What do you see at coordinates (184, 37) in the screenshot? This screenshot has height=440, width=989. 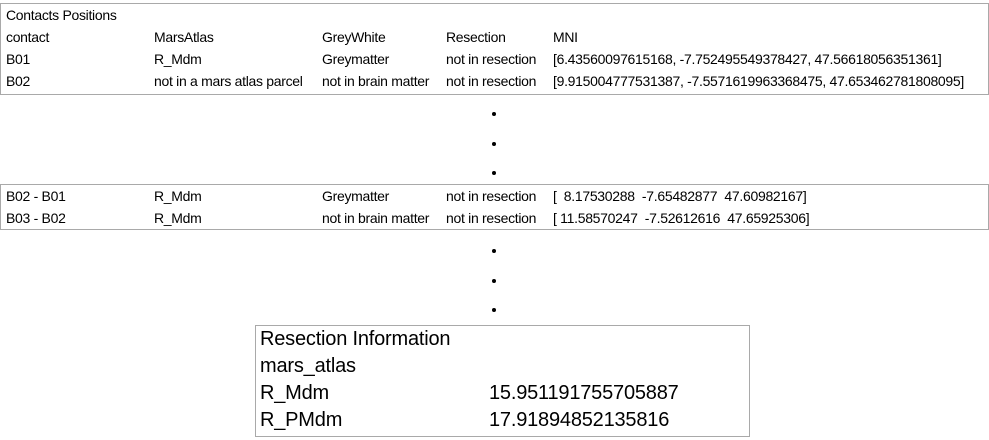 I see `header-marsatlas: MarsAtlas` at bounding box center [184, 37].